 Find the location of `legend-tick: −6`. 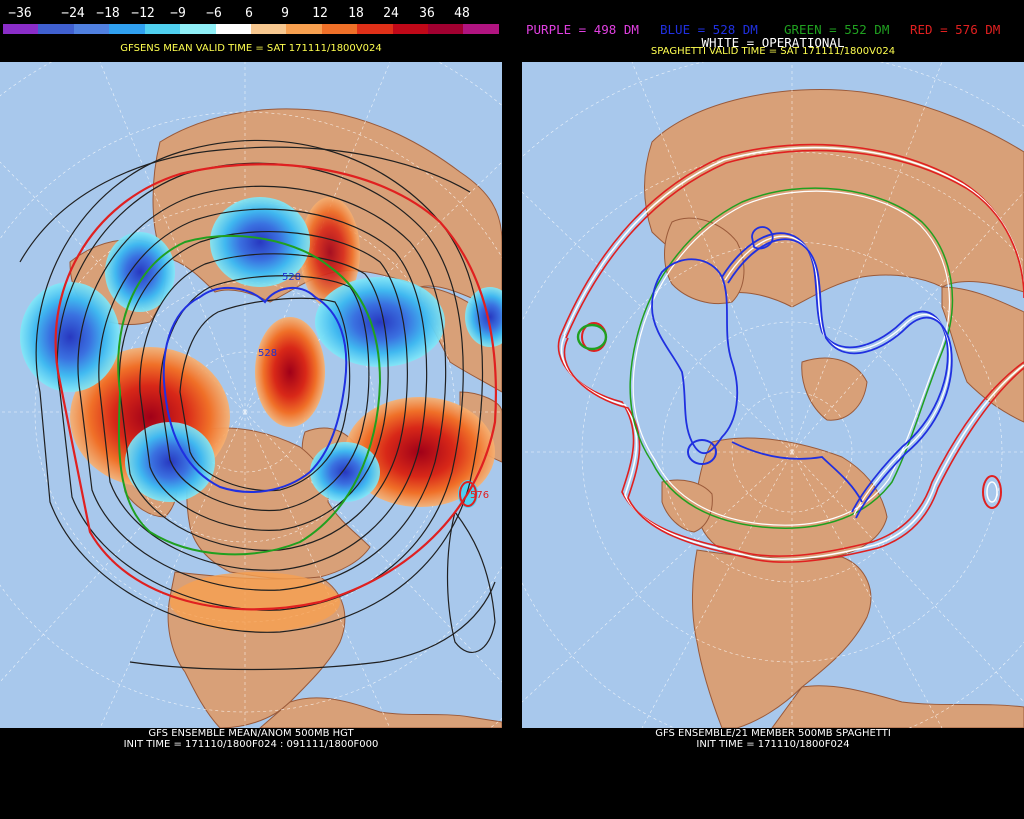

legend-tick: −6 is located at coordinates (214, 13).